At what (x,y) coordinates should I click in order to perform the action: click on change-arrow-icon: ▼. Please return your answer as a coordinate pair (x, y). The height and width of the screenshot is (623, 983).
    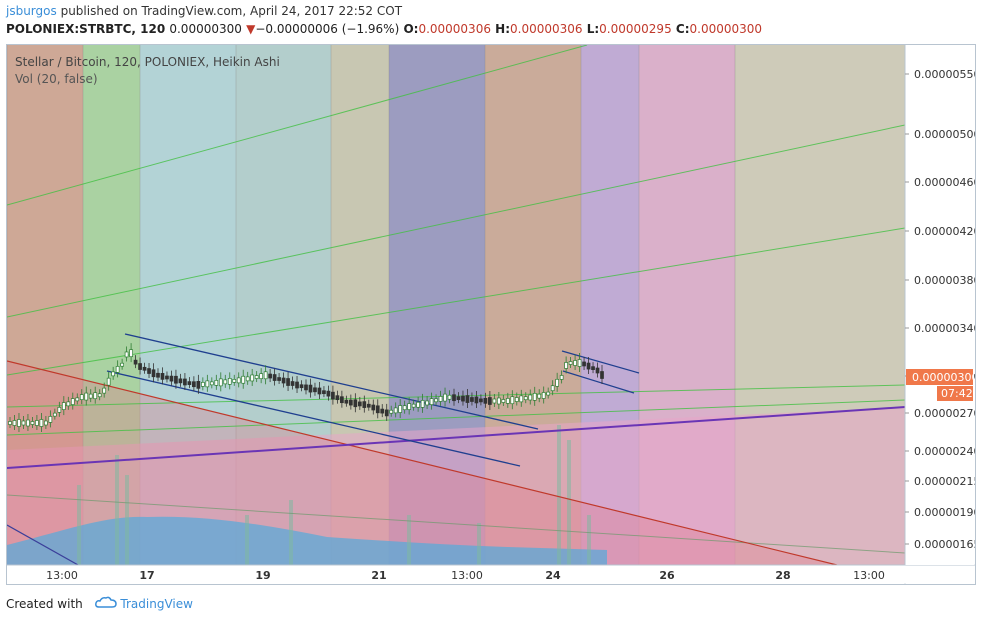
    Looking at the image, I should click on (251, 29).